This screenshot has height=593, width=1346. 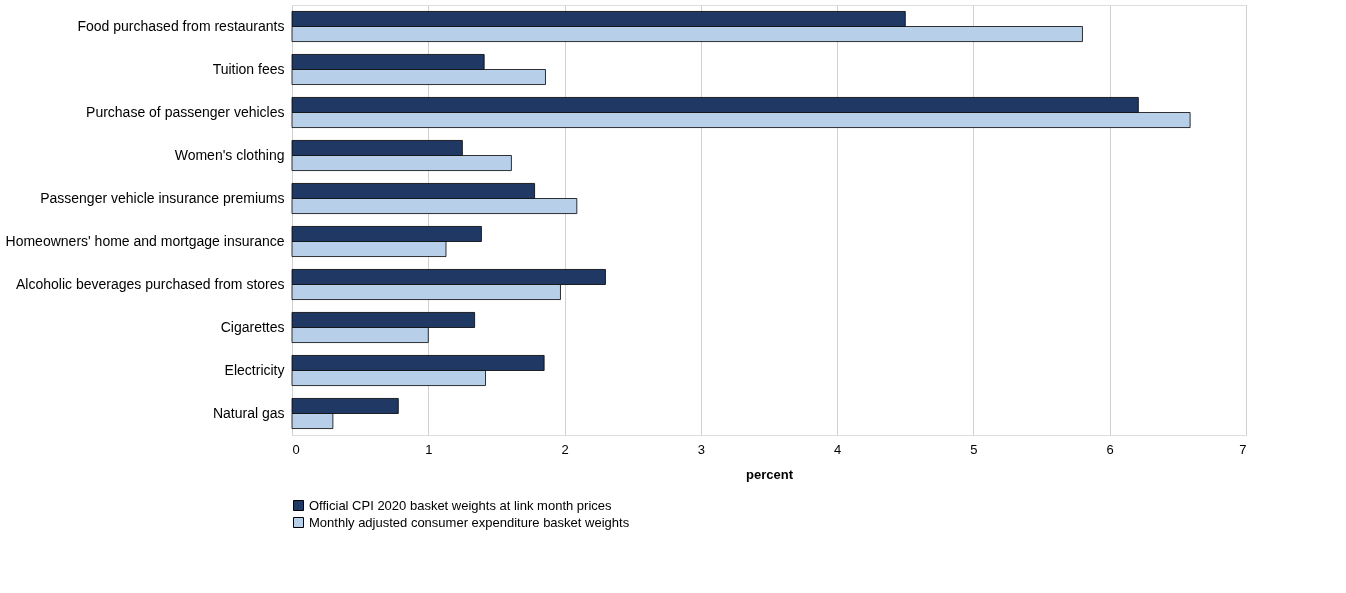 What do you see at coordinates (150, 283) in the screenshot?
I see `y-tick-label: Alcoholic beverages purchased from stores` at bounding box center [150, 283].